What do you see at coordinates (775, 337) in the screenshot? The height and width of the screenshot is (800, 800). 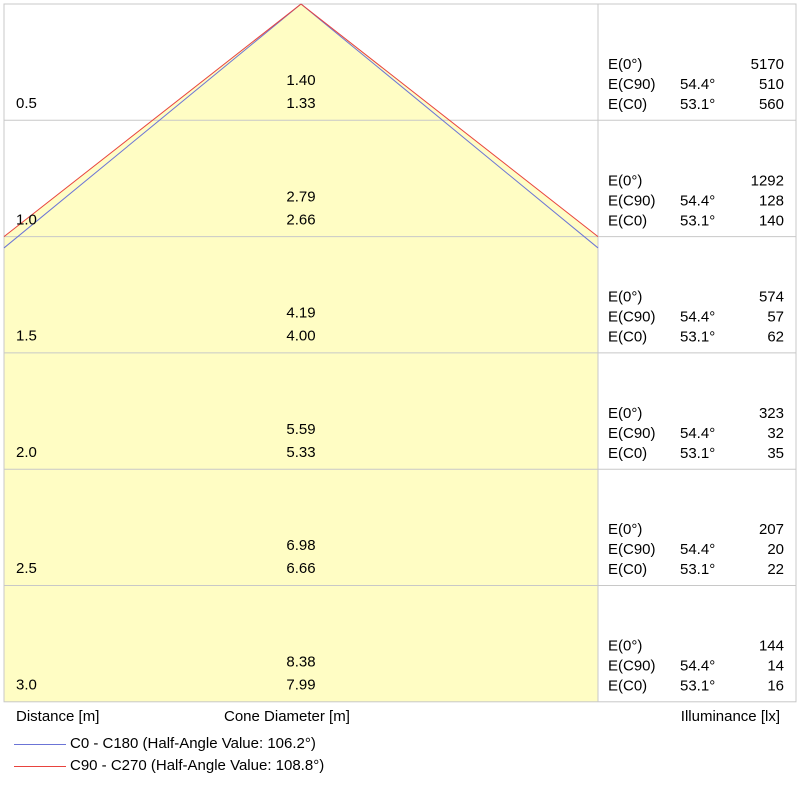 I see `illuminance-c0-value: 62` at bounding box center [775, 337].